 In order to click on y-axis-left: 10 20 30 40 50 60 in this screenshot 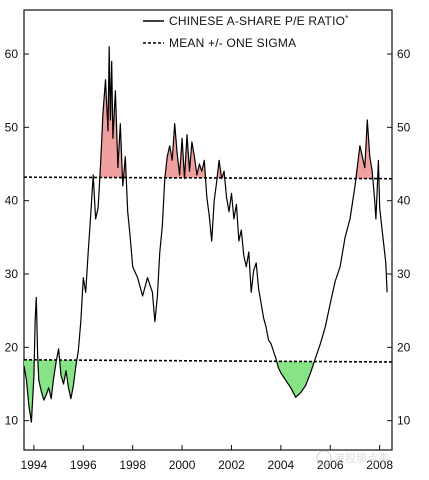, I will do `click(17, 237)`.